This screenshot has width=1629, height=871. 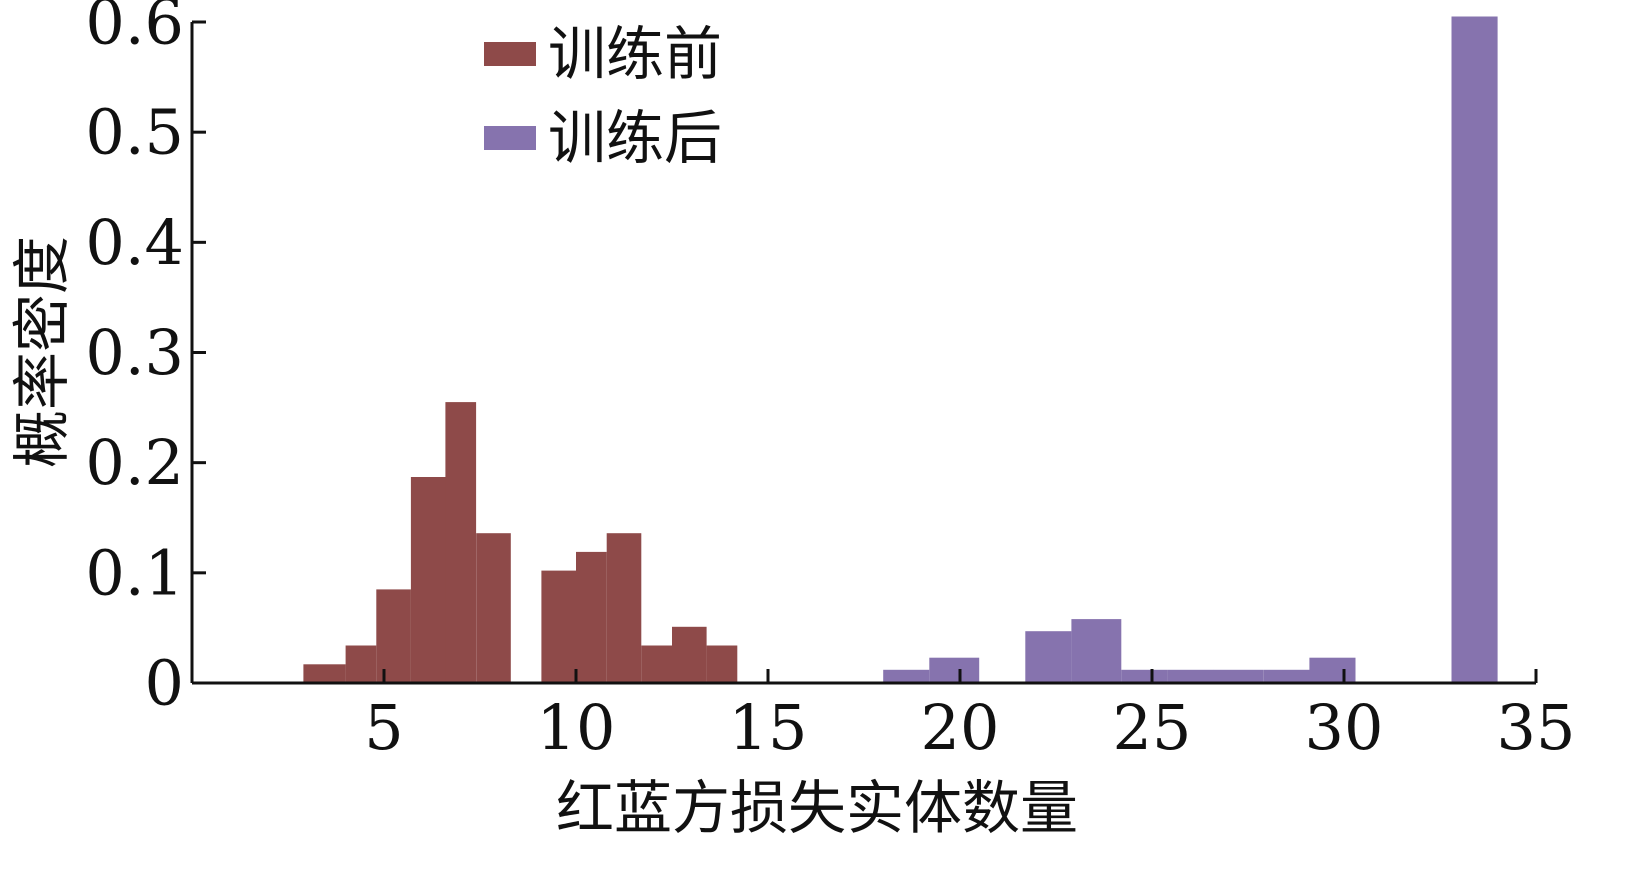 What do you see at coordinates (635, 54) in the screenshot?
I see `legend-label-1: 训练前` at bounding box center [635, 54].